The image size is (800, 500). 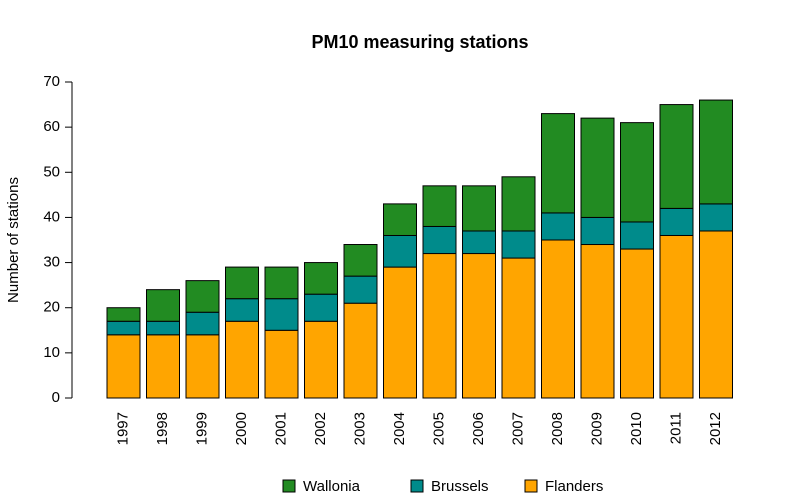 What do you see at coordinates (51, 216) in the screenshot?
I see `y-tick-label: 40` at bounding box center [51, 216].